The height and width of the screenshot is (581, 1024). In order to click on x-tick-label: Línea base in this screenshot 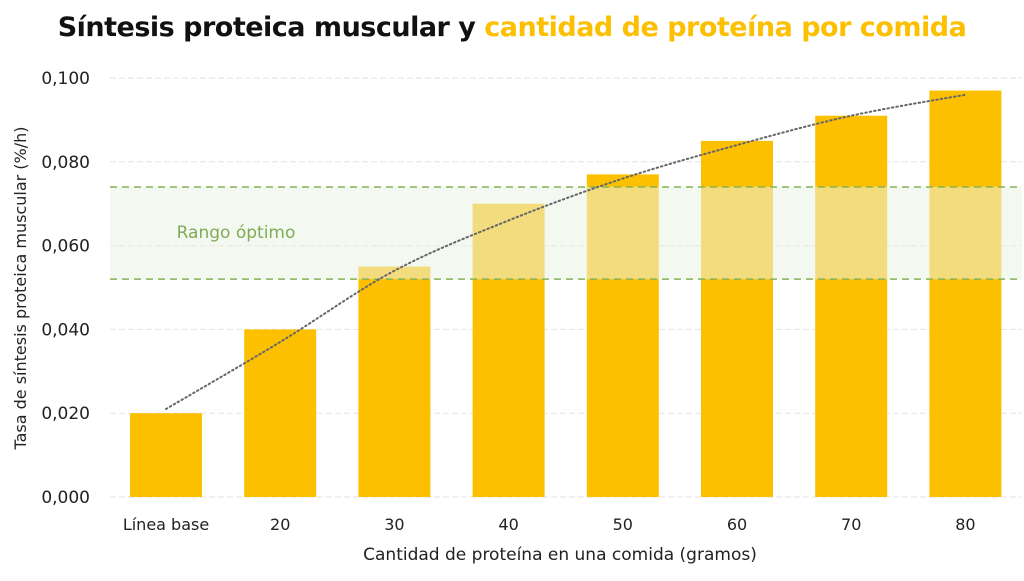, I will do `click(166, 524)`.